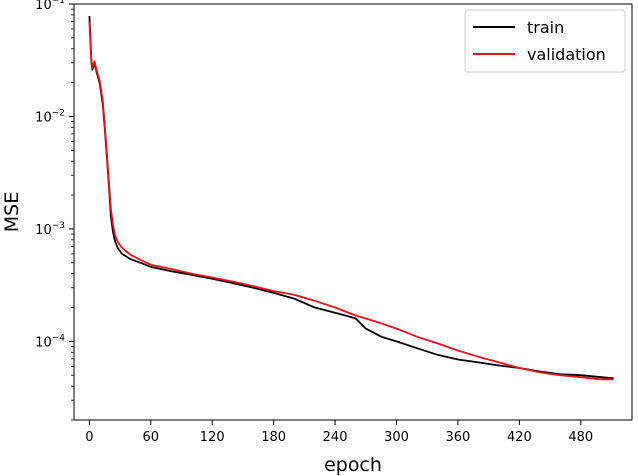 The height and width of the screenshot is (476, 638). Describe the element at coordinates (519, 437) in the screenshot. I see `x-tick-label: 420` at that location.